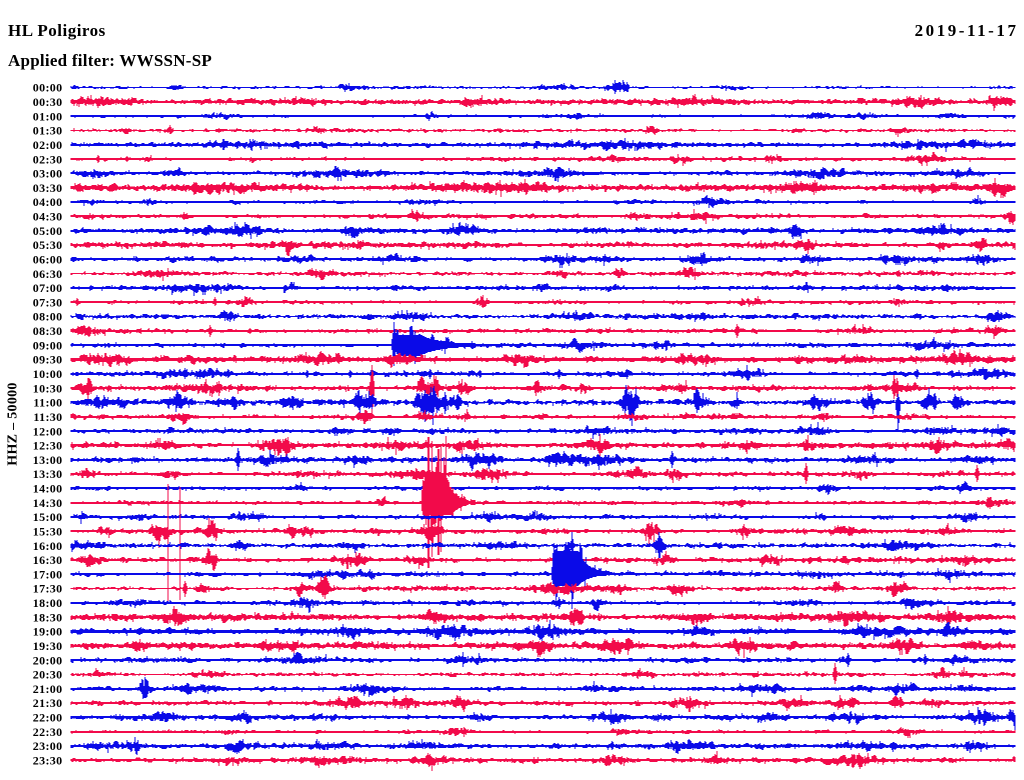 The height and width of the screenshot is (780, 1024). What do you see at coordinates (967, 30) in the screenshot?
I see `svg-text: 2019-11-17` at bounding box center [967, 30].